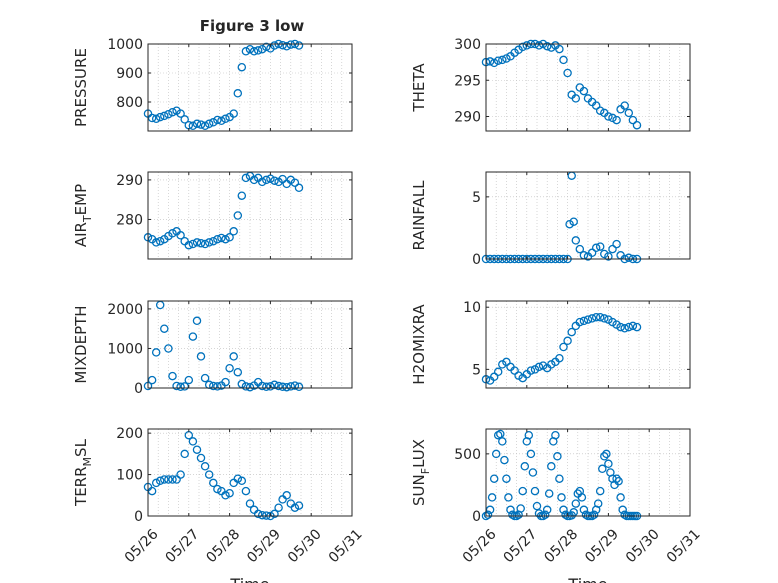  What do you see at coordinates (83, 472) in the screenshot?
I see `y-axis-label: TERRMSL` at bounding box center [83, 472].